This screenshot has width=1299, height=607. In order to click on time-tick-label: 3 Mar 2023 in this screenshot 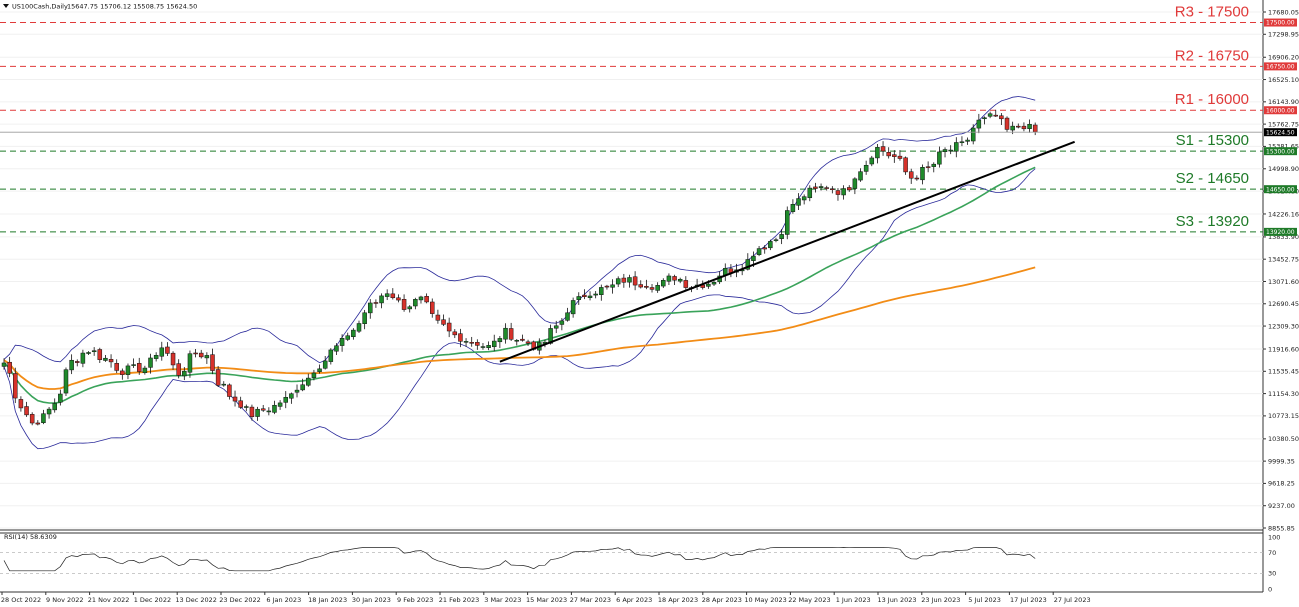, I will do `click(502, 600)`.